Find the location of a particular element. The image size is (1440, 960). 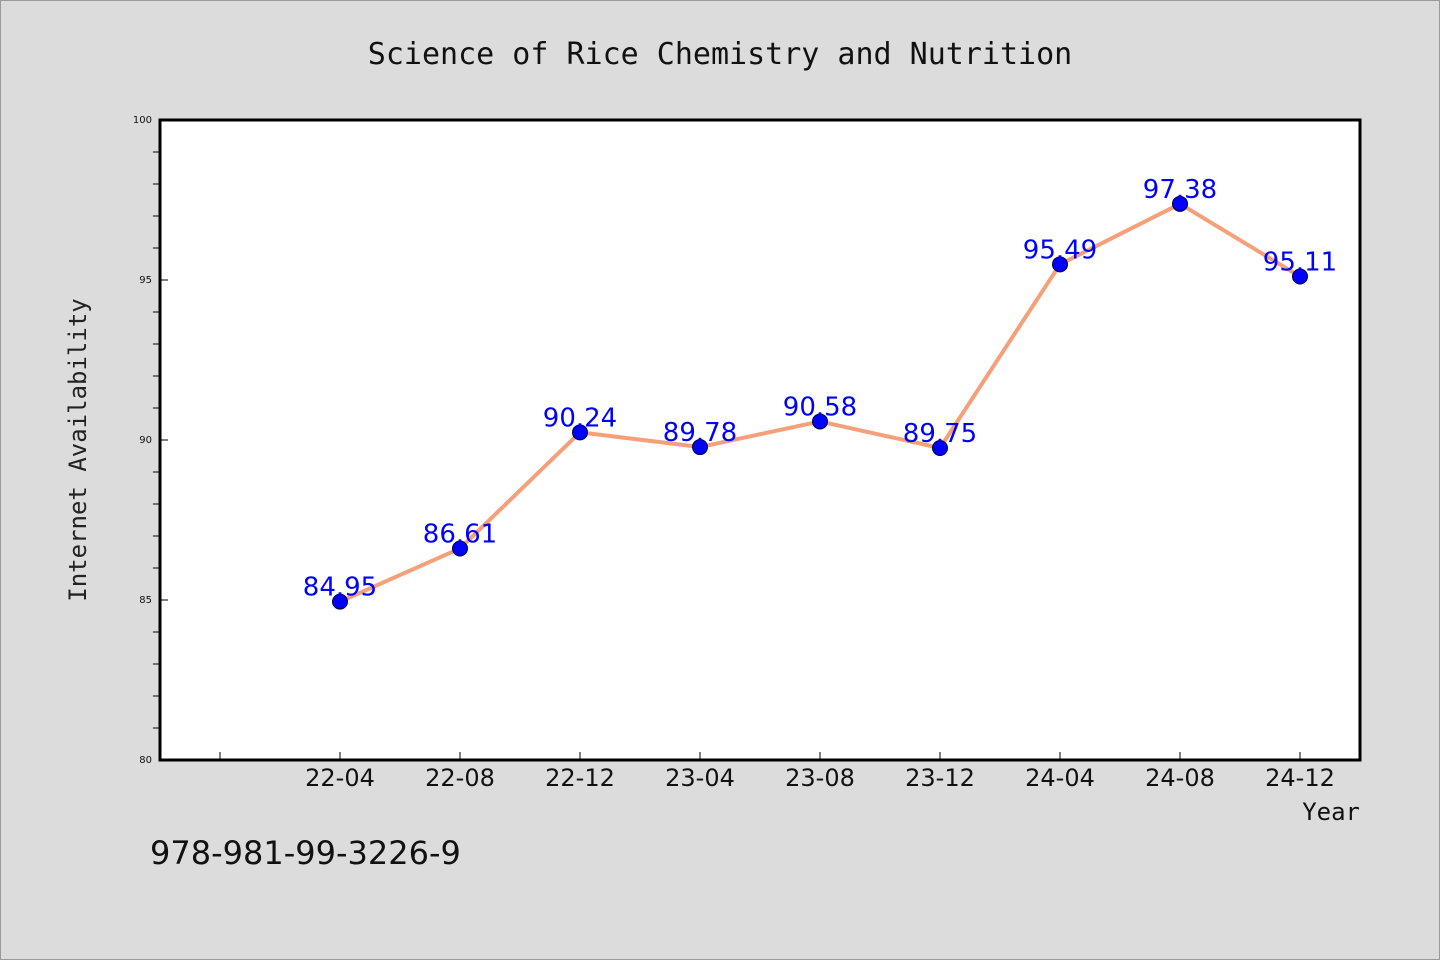

y-tick-label: 85 is located at coordinates (145, 600).